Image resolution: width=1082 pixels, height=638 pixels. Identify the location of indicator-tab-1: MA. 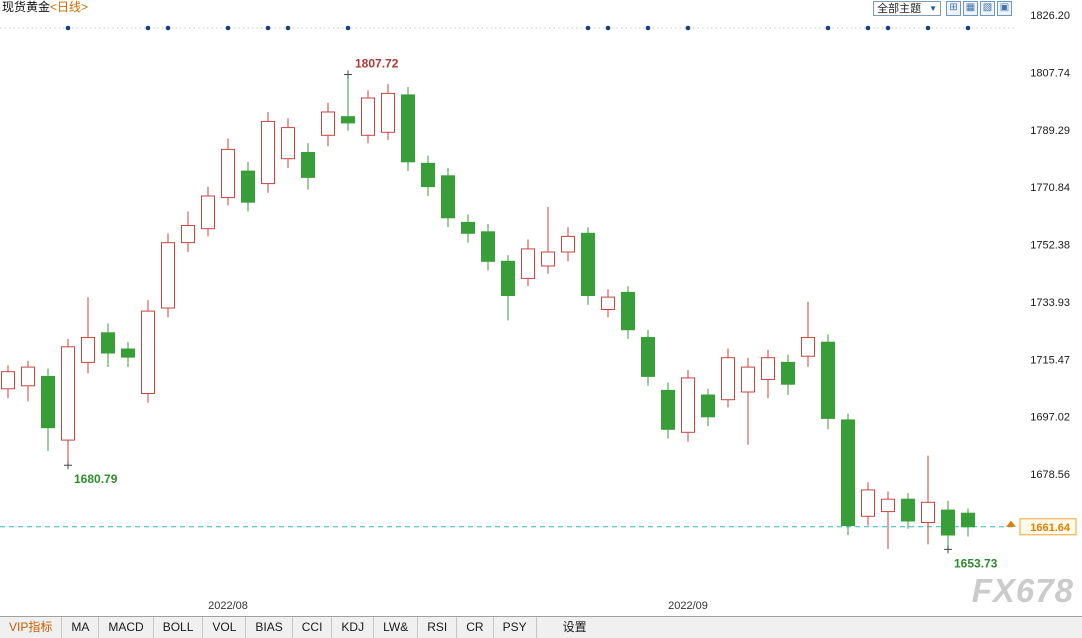
(81, 627).